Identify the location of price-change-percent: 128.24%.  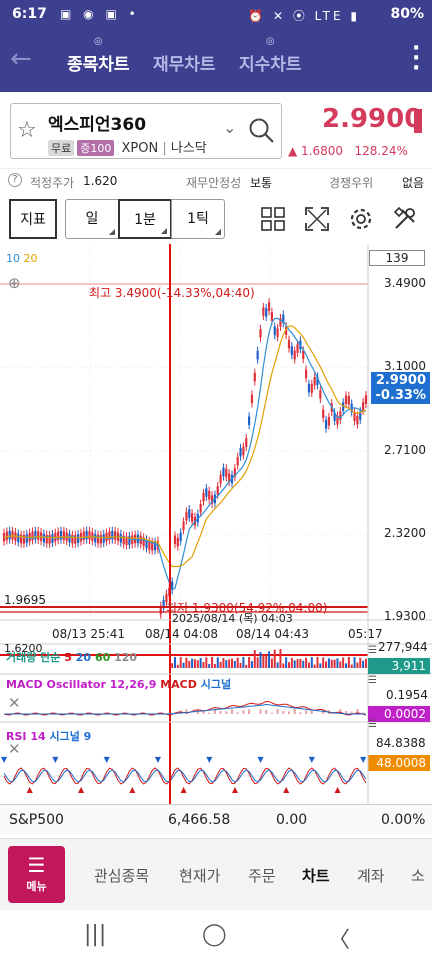
(381, 151).